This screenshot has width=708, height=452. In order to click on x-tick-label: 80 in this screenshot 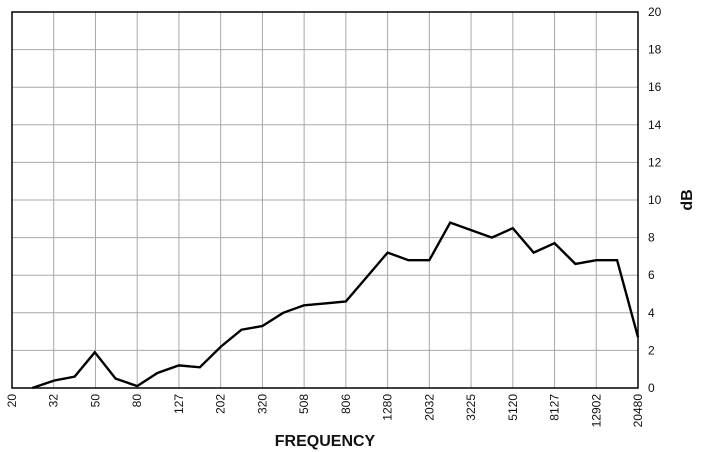, I will do `click(137, 401)`.